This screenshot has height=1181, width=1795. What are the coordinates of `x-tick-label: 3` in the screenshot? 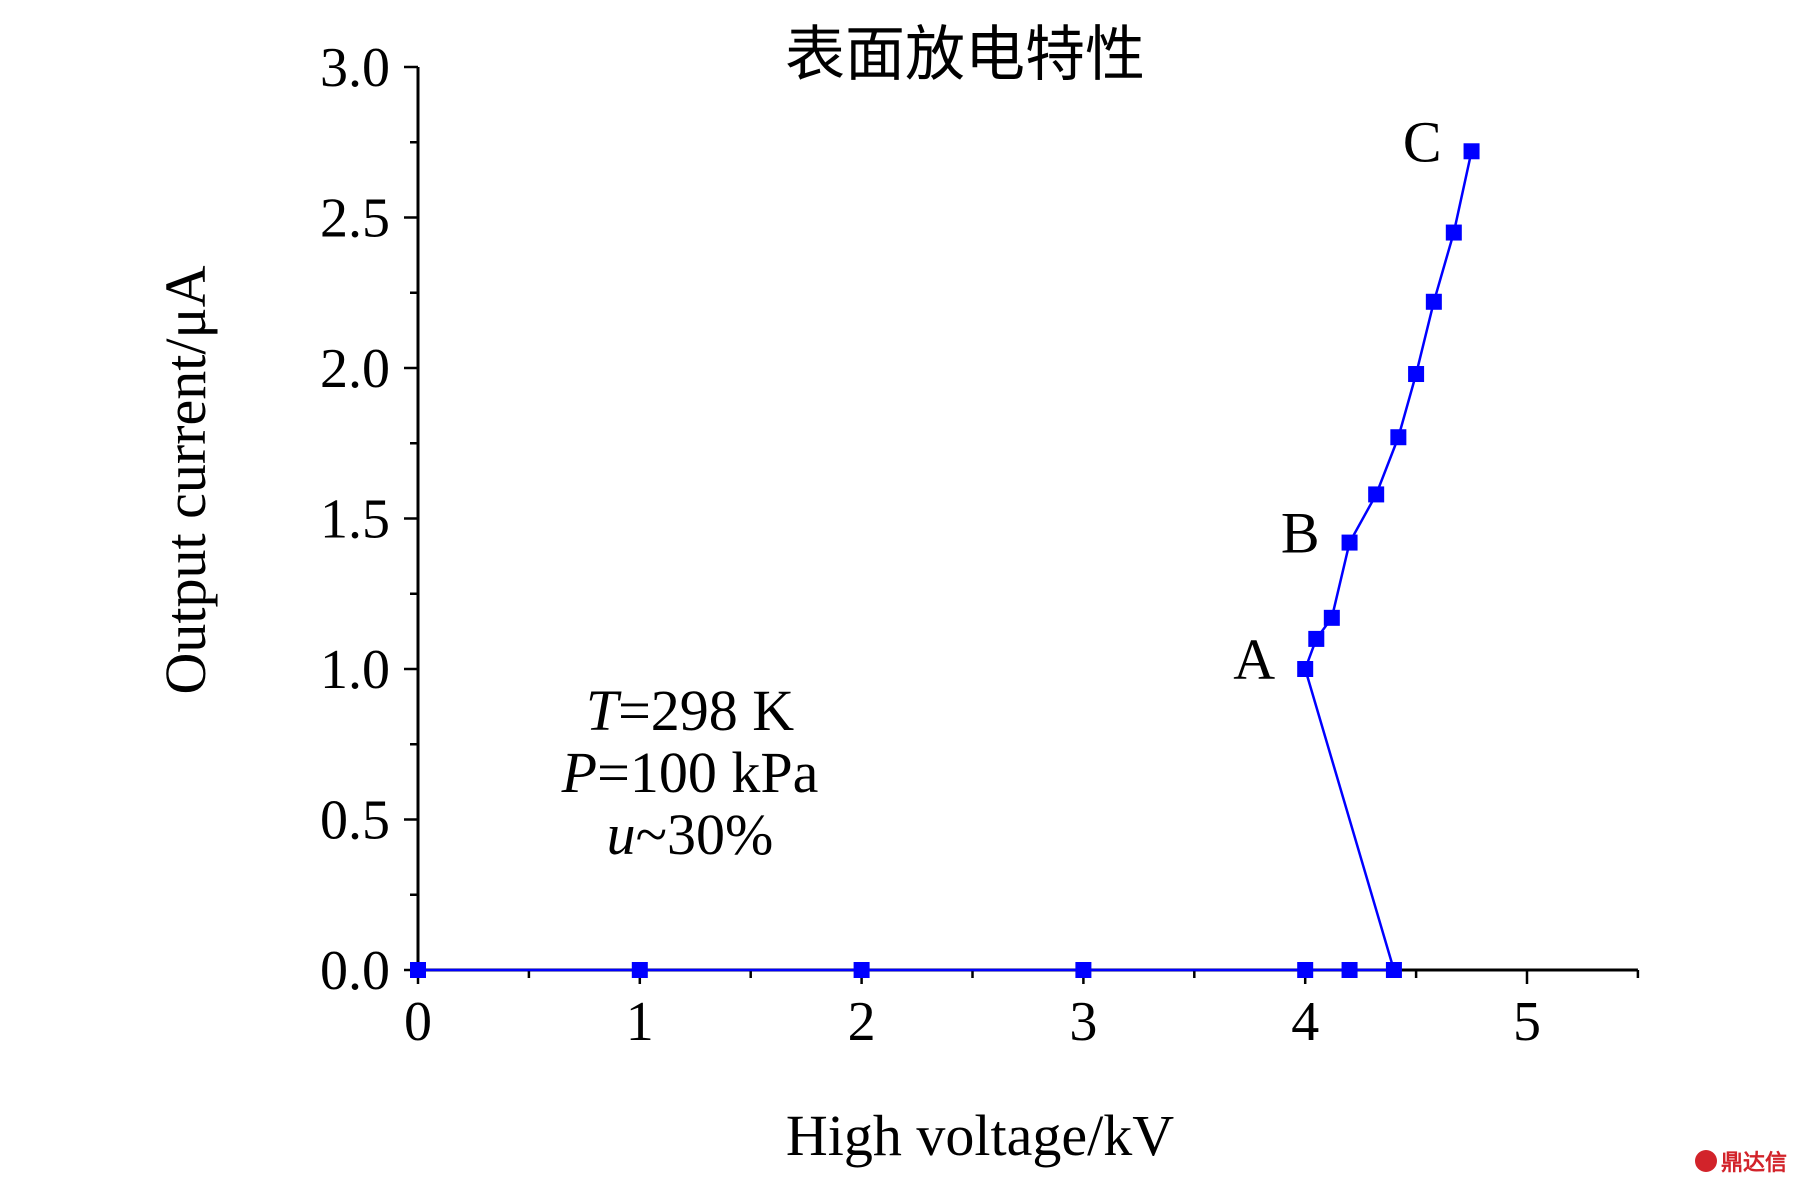 It's located at (1083, 1022).